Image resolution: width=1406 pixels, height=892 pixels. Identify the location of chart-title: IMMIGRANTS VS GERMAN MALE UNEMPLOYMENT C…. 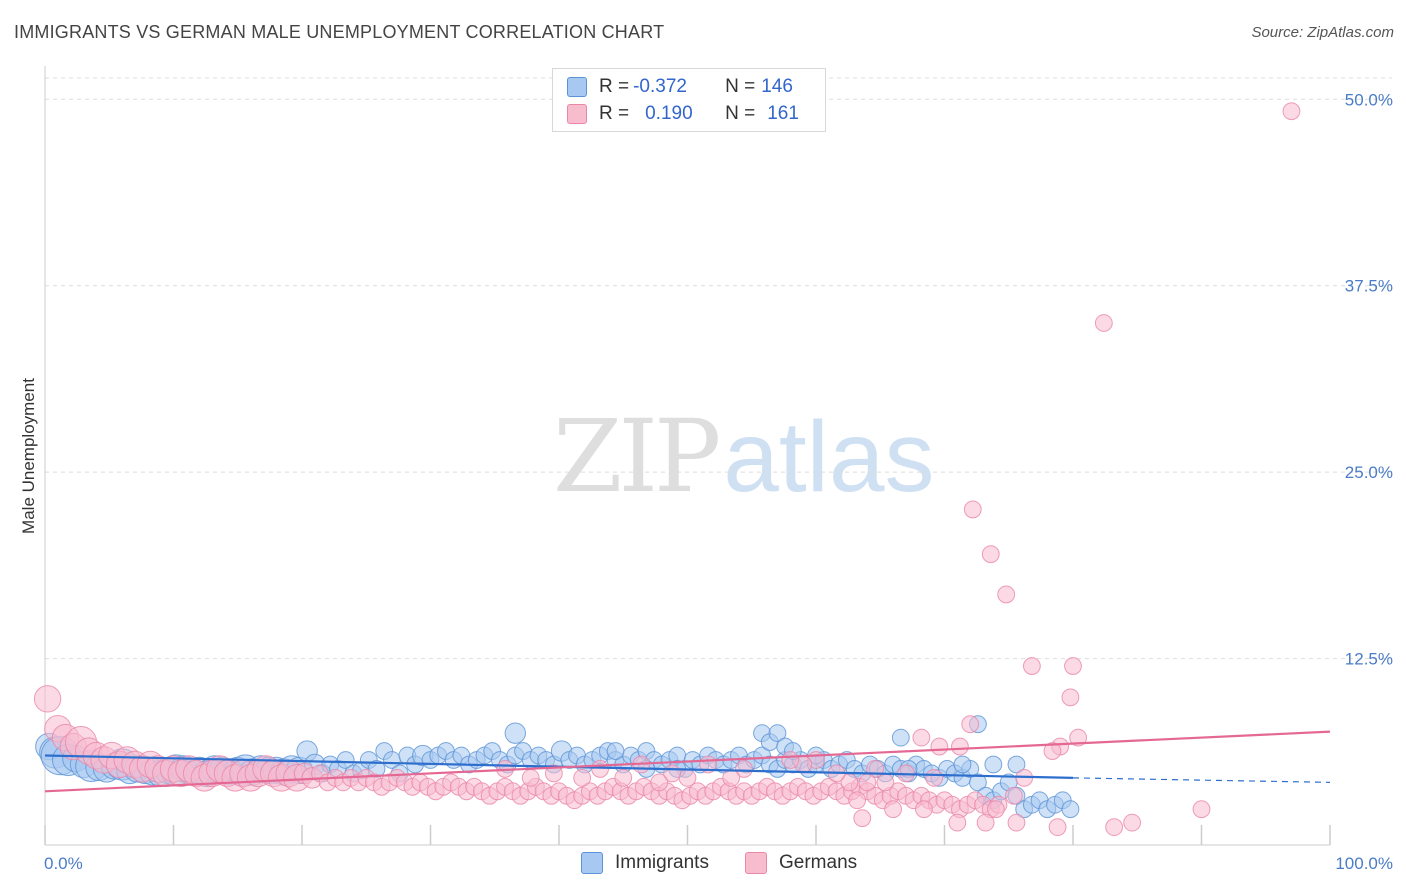
(339, 32).